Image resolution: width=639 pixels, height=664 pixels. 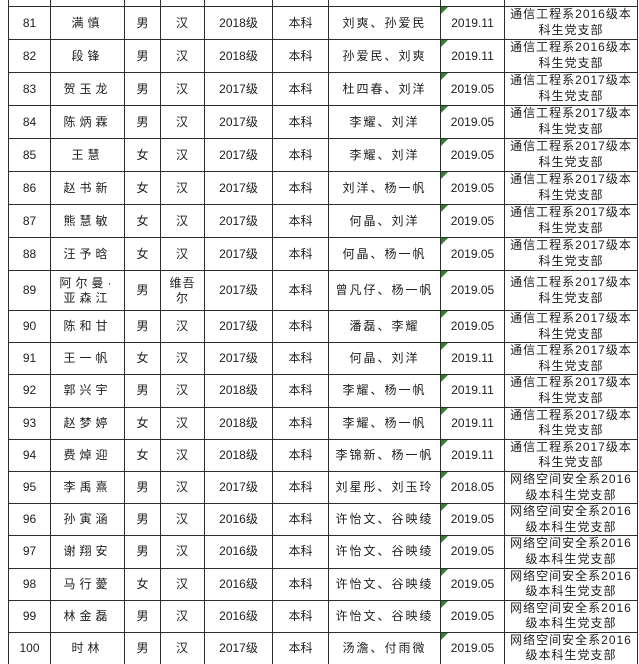 I want to click on cell-introducers: 何晶、刘洋, so click(x=384, y=359).